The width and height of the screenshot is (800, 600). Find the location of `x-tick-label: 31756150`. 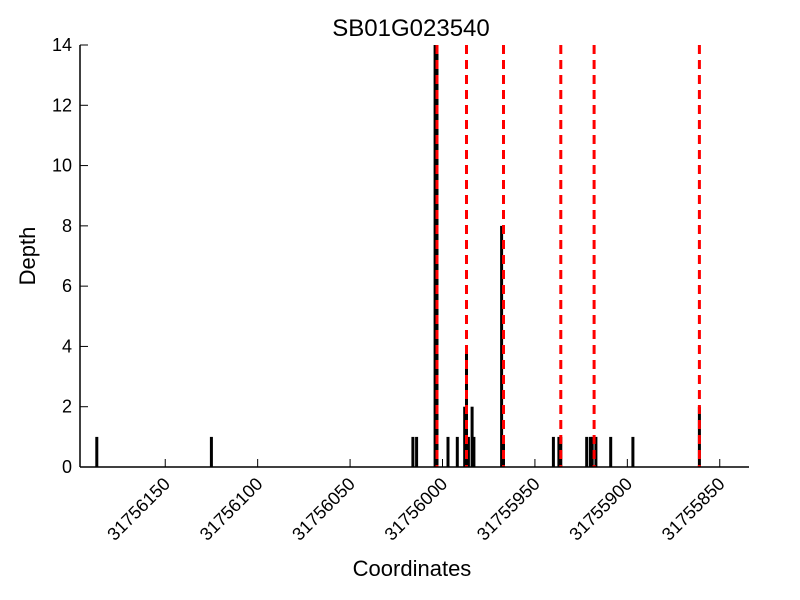

x-tick-label: 31756150 is located at coordinates (138, 509).